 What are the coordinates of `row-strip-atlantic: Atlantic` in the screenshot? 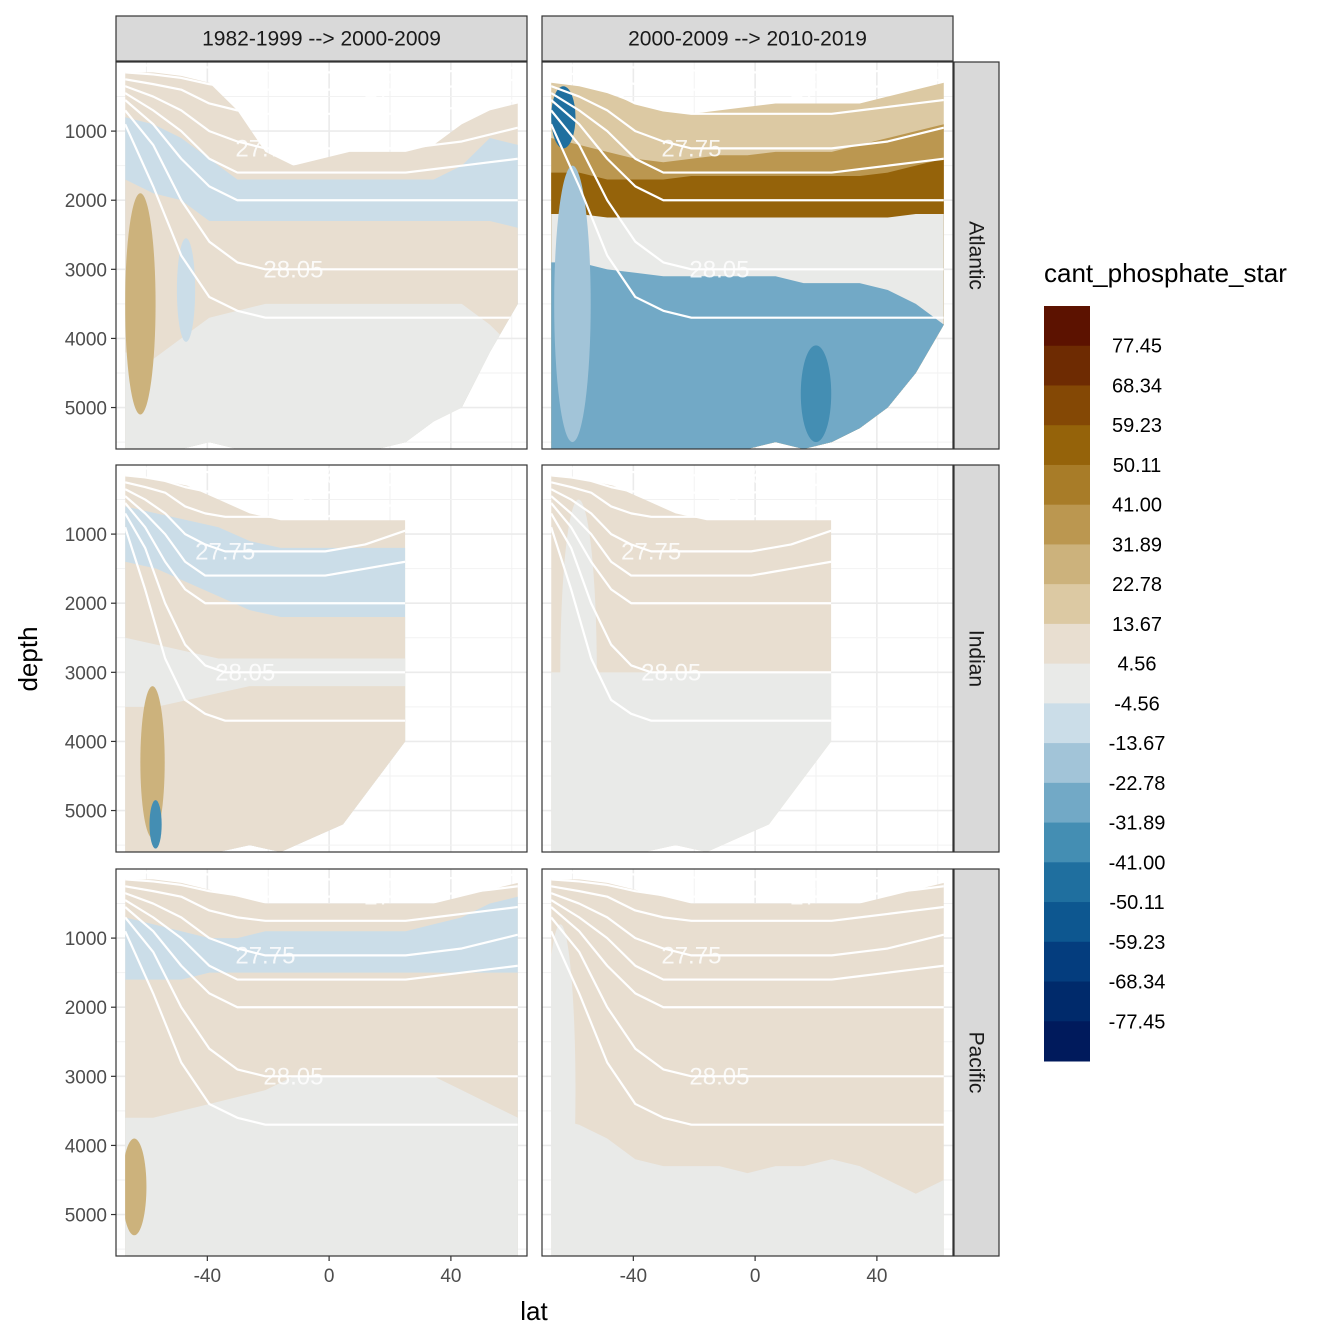 It's located at (976, 255).